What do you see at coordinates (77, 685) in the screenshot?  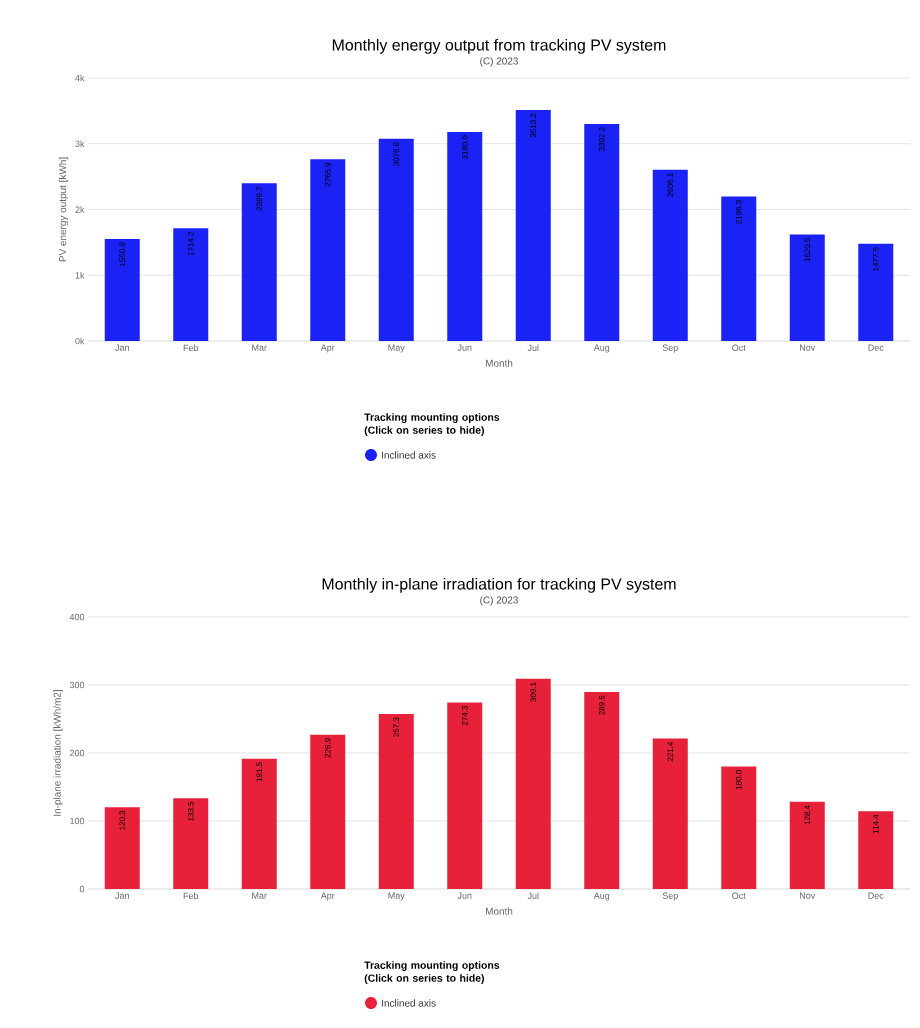 I see `y-tick-label: 300` at bounding box center [77, 685].